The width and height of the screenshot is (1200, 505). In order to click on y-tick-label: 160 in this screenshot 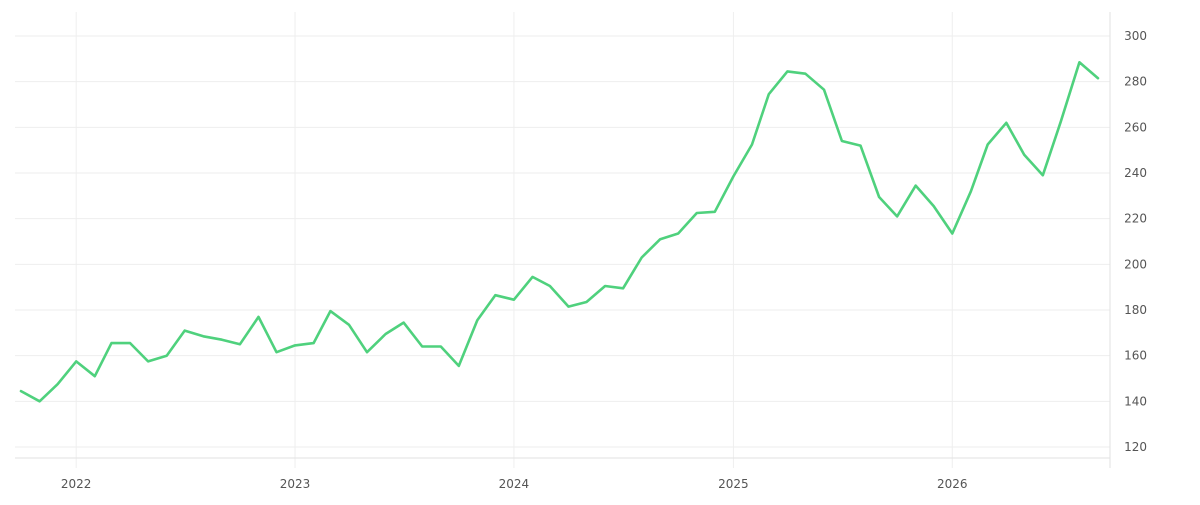, I will do `click(1135, 356)`.